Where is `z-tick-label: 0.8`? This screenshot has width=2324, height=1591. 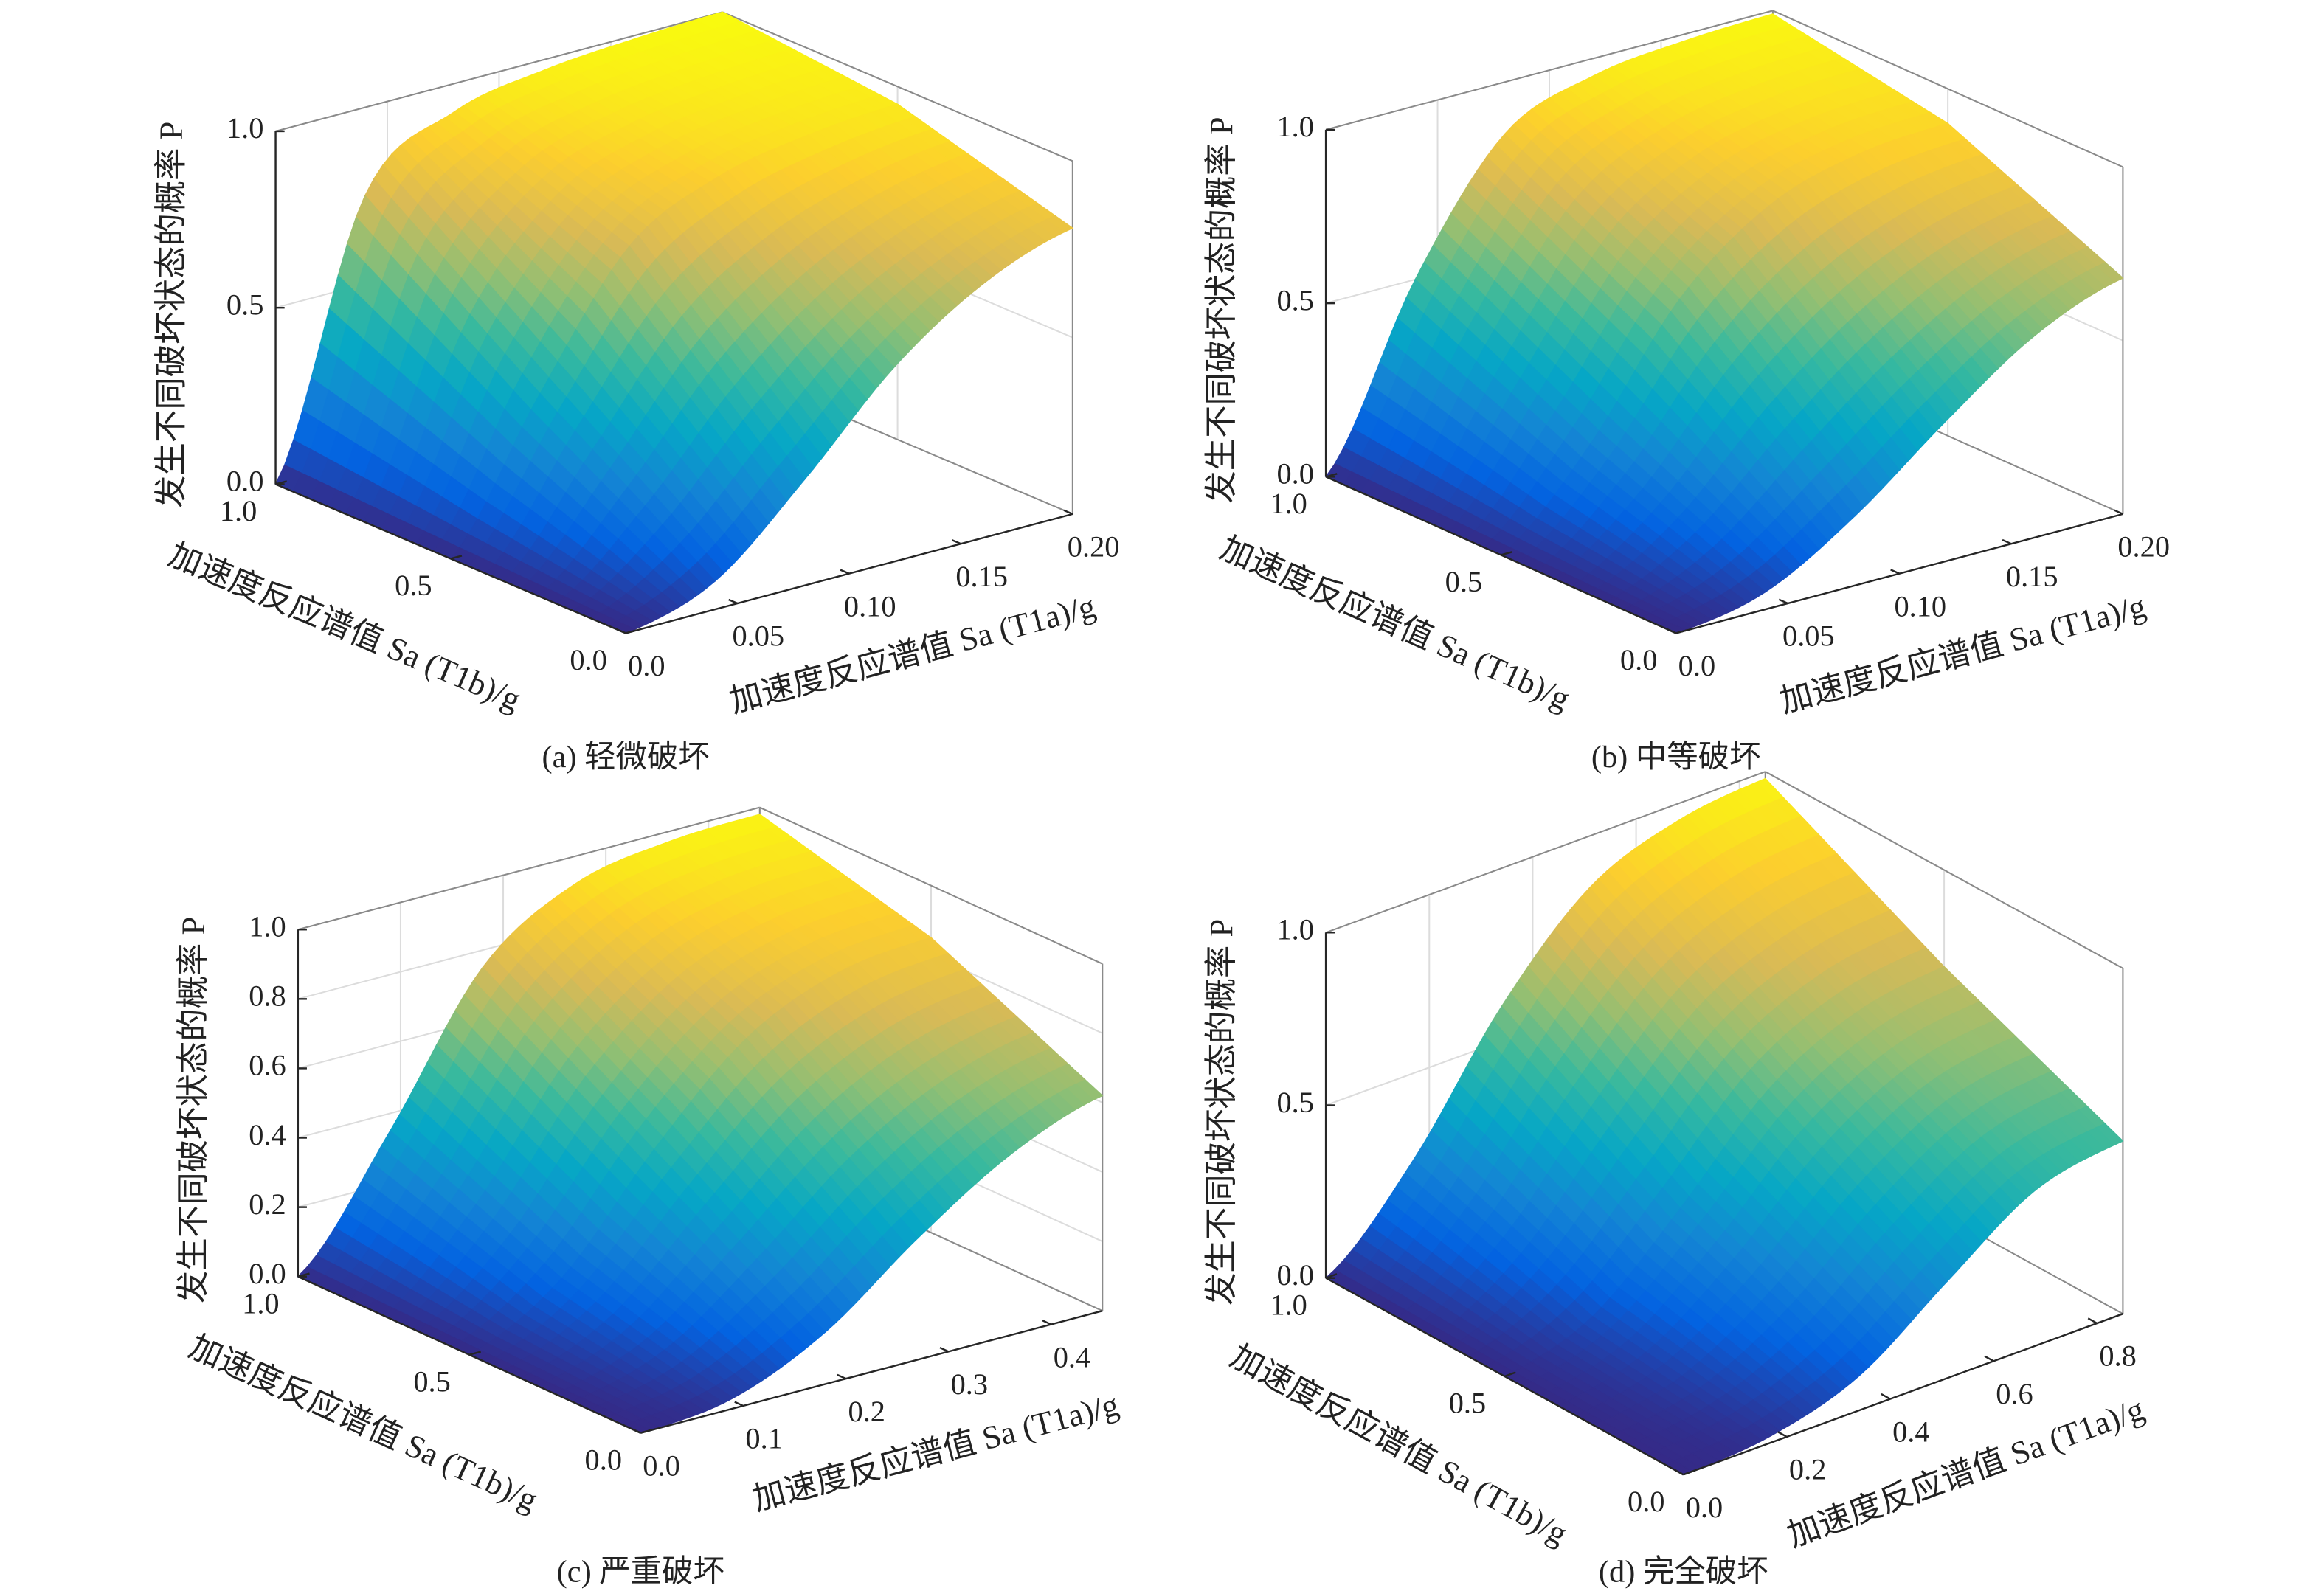
z-tick-label: 0.8 is located at coordinates (267, 996).